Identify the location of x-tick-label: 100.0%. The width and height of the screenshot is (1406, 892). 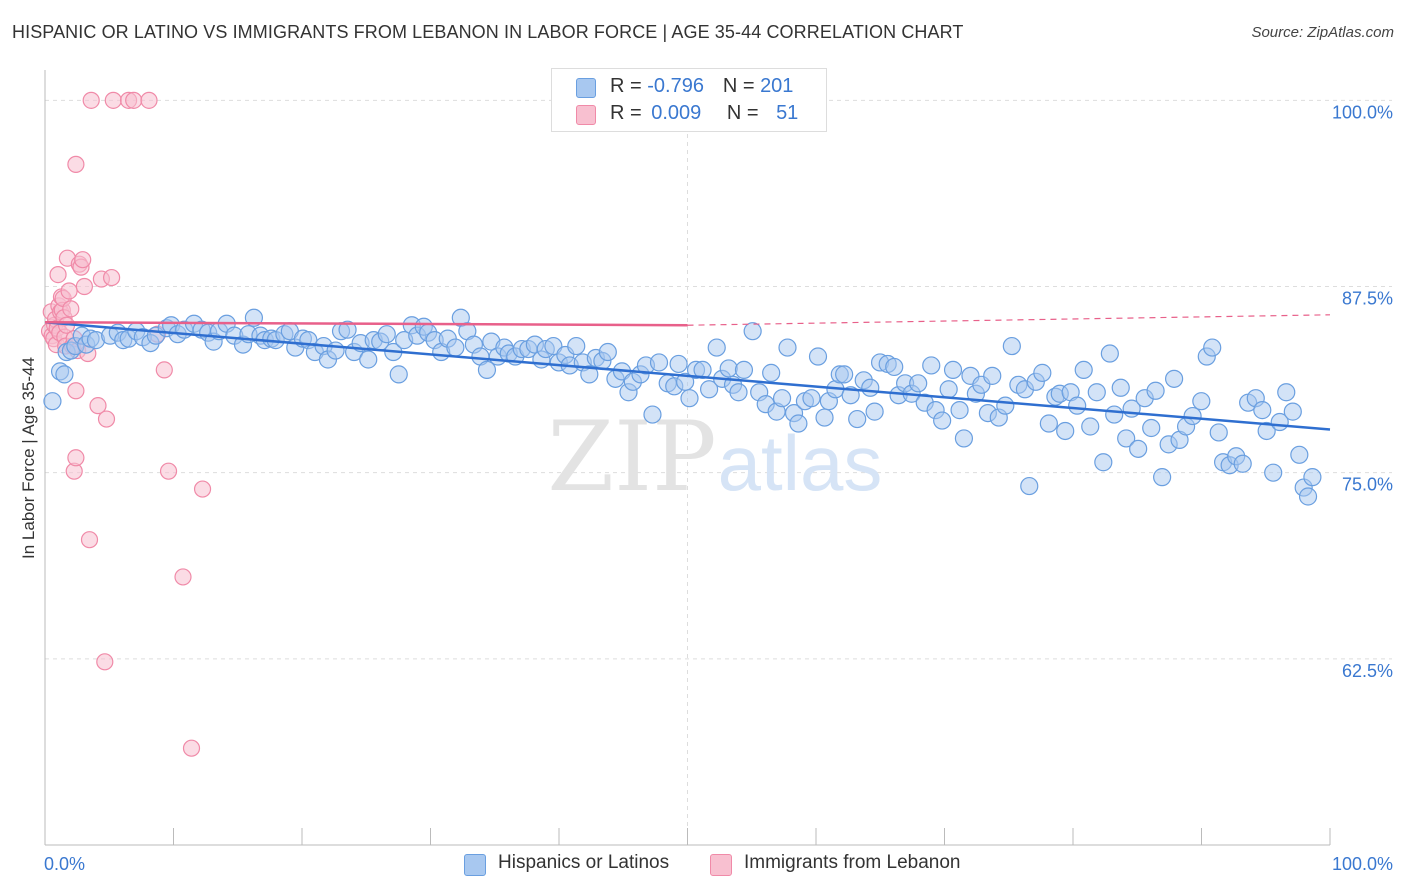
(1362, 864).